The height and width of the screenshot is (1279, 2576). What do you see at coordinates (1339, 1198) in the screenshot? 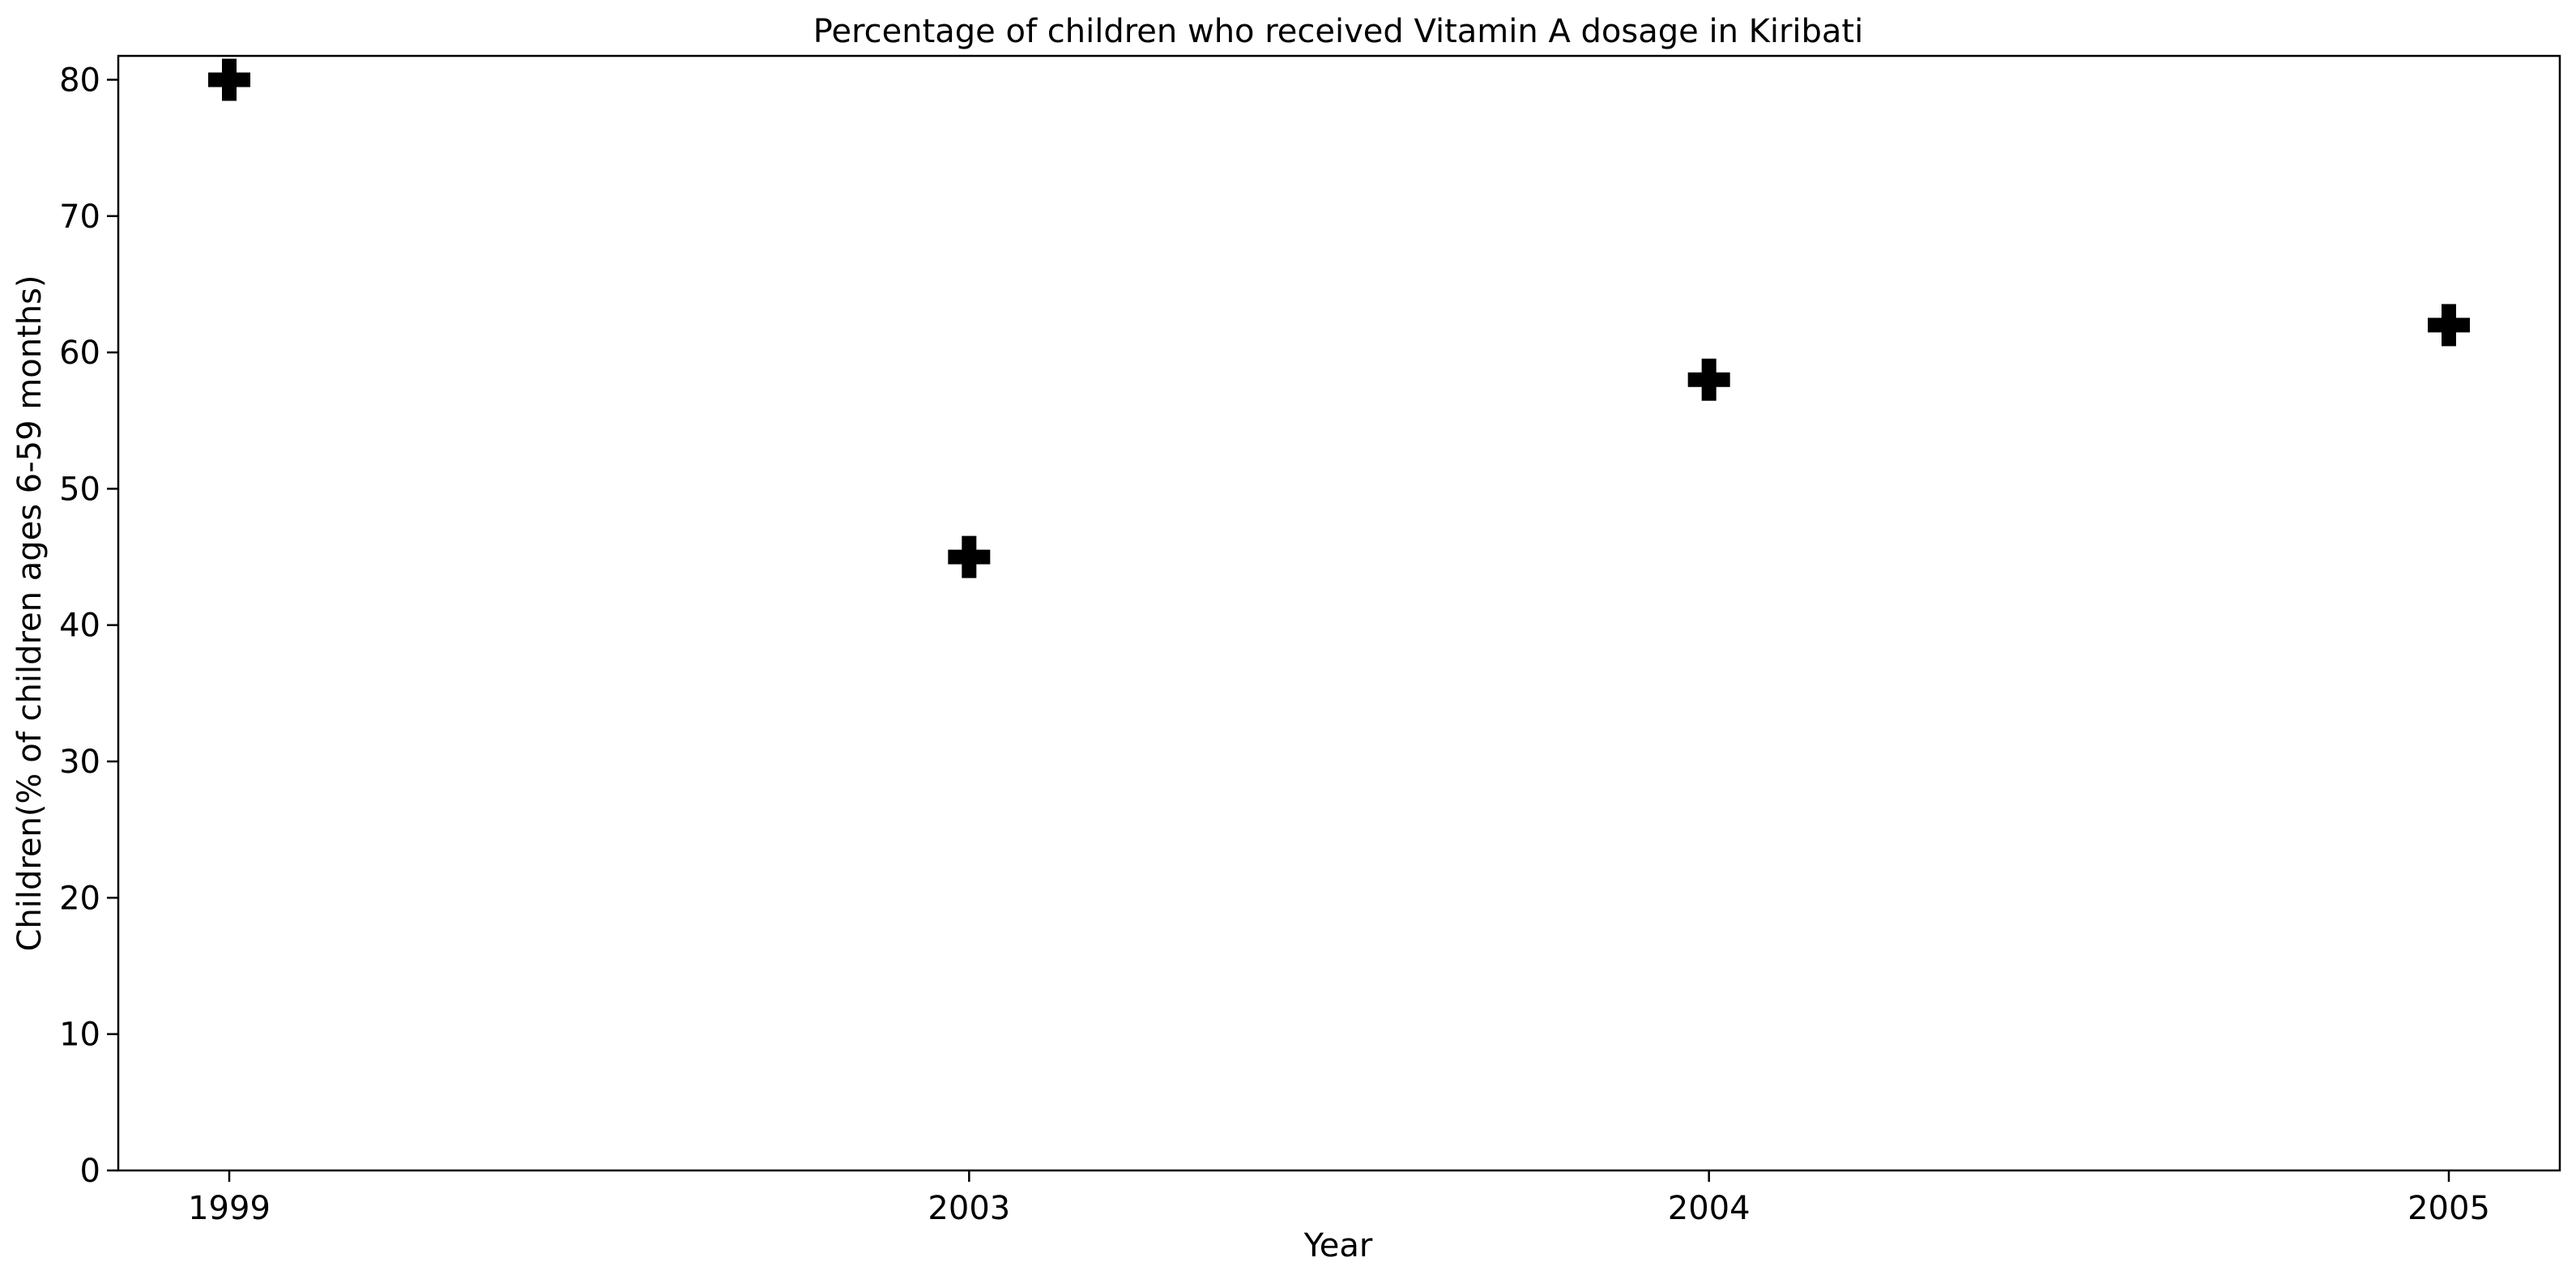
I see `x-axis-ticks: 1999 2003 2004 2005` at bounding box center [1339, 1198].